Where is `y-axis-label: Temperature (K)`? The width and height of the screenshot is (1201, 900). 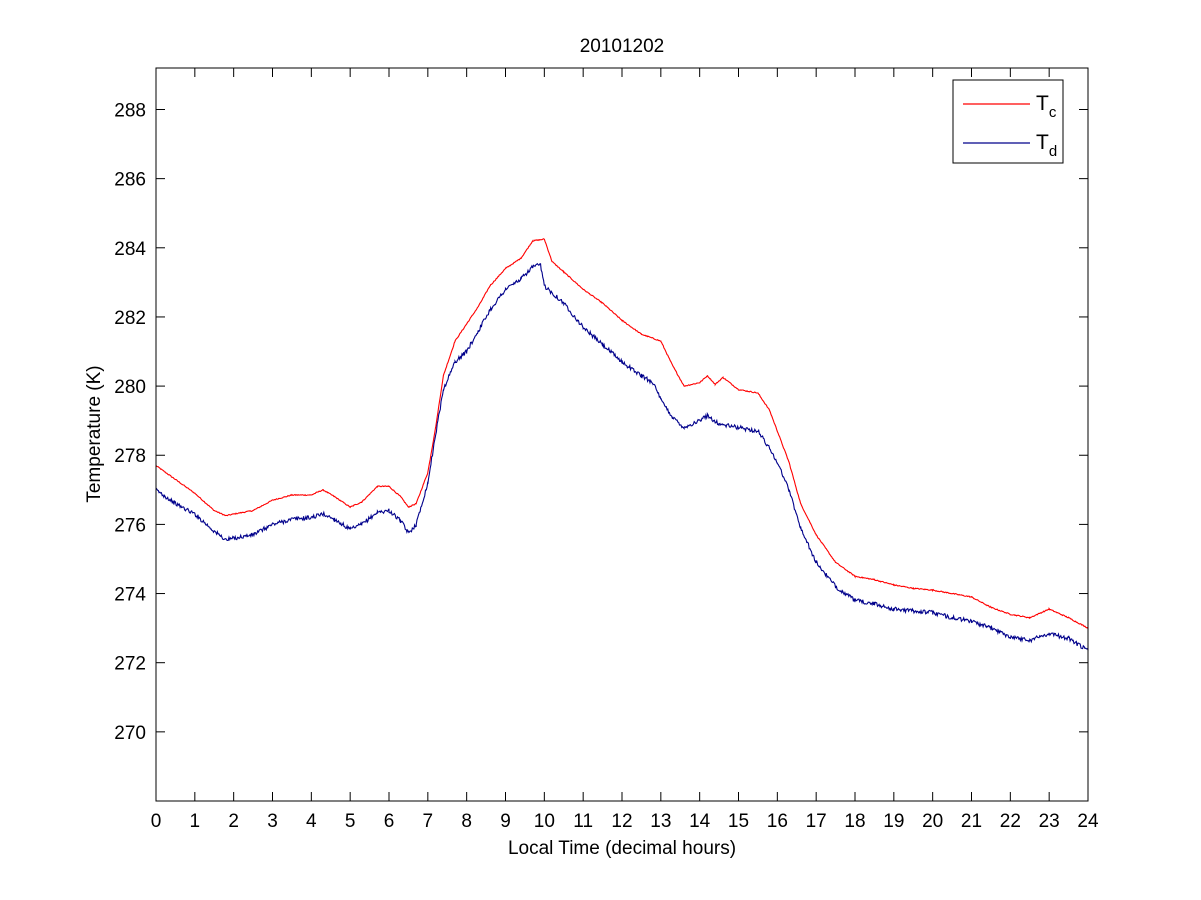 y-axis-label: Temperature (K) is located at coordinates (94, 433).